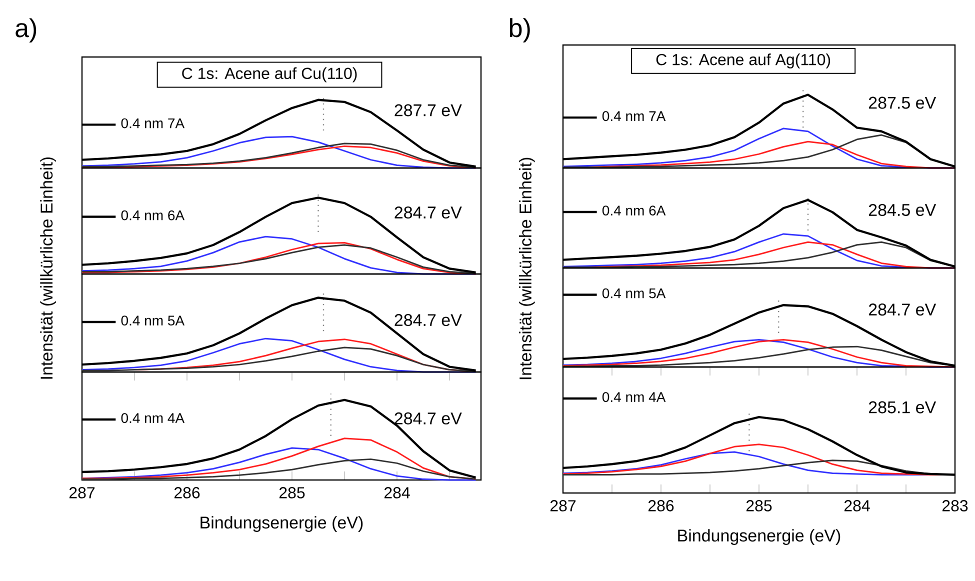 The height and width of the screenshot is (581, 975). Describe the element at coordinates (743, 61) in the screenshot. I see `chart-title: C 1s: Acene auf Ag(110)` at that location.